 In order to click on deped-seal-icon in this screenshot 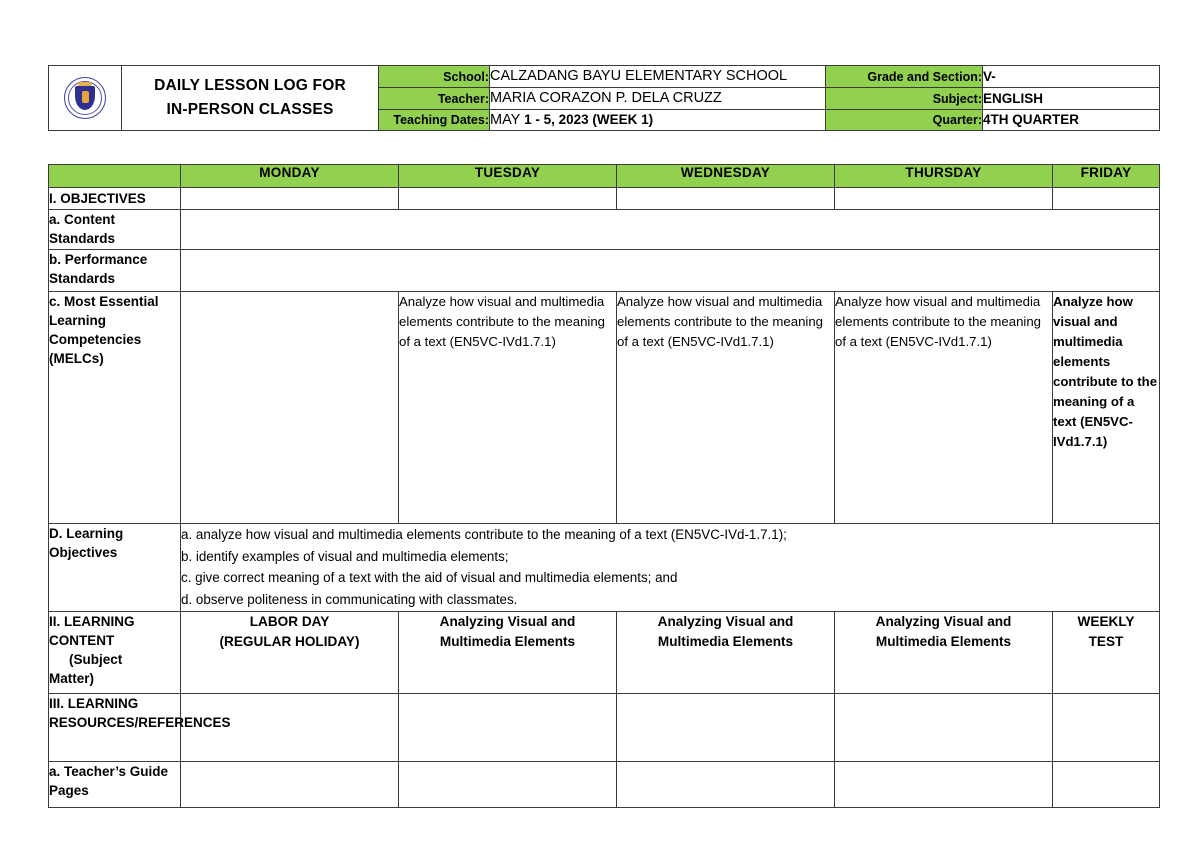, I will do `click(85, 97)`.